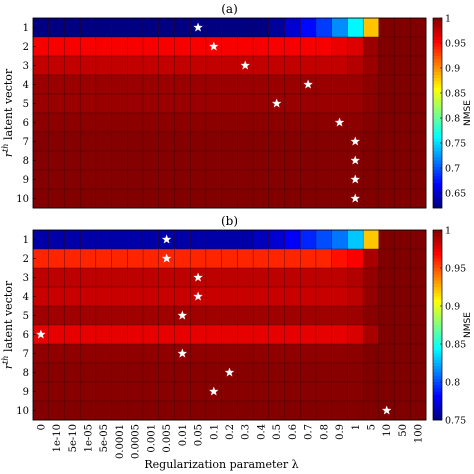 This screenshot has width=474, height=474. Describe the element at coordinates (452, 119) in the screenshot. I see `colorbar-tick-label: 0.8` at that location.